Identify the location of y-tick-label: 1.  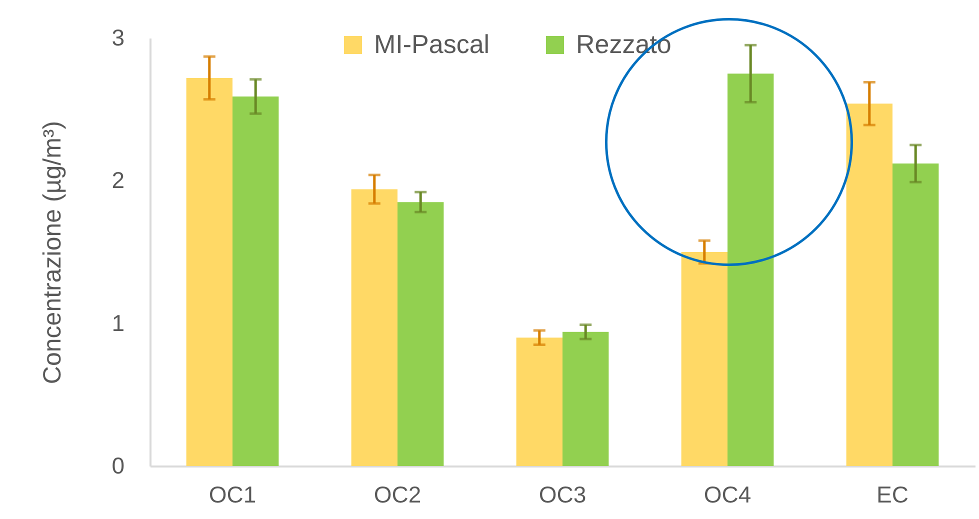
(118, 323).